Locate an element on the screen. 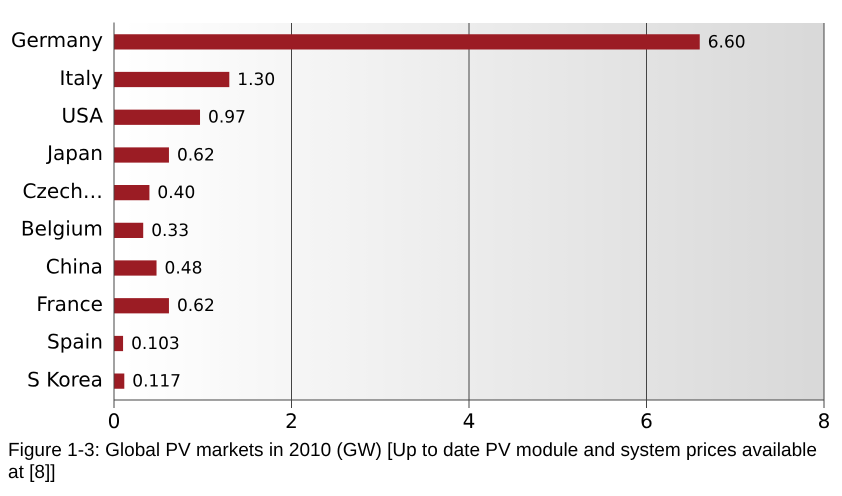 The height and width of the screenshot is (496, 842). x-tick-label: 0 is located at coordinates (114, 421).